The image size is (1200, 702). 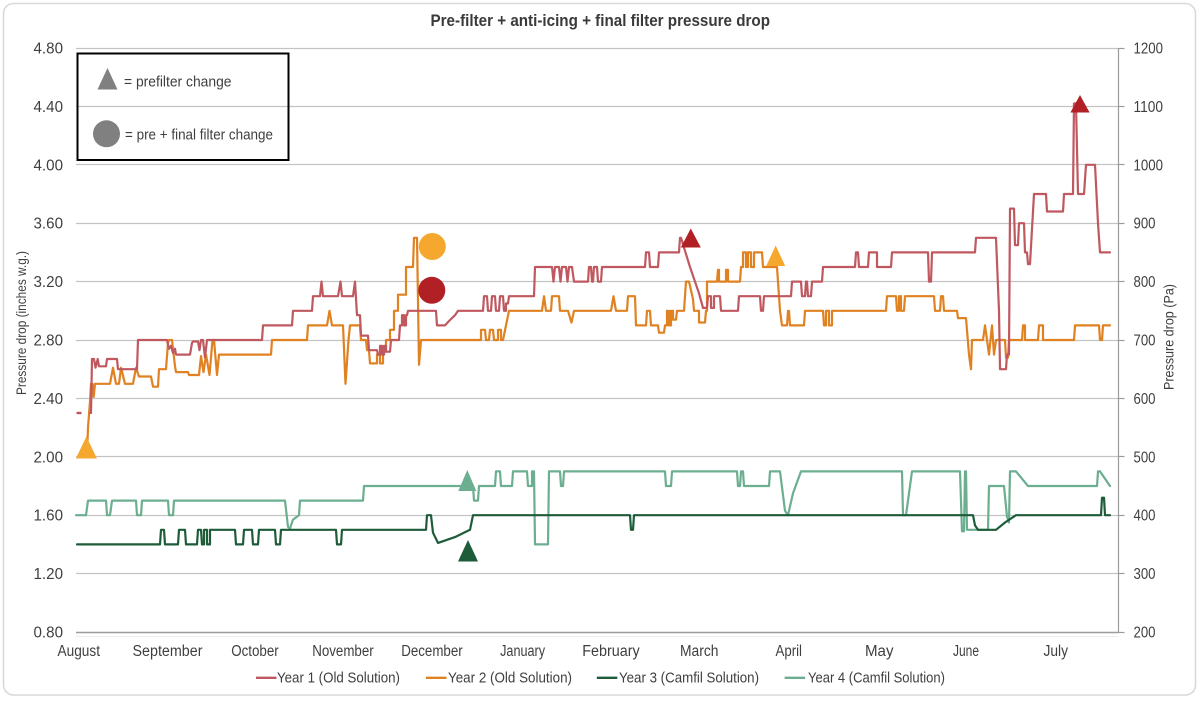 I want to click on svg-text: 500, so click(x=1145, y=457).